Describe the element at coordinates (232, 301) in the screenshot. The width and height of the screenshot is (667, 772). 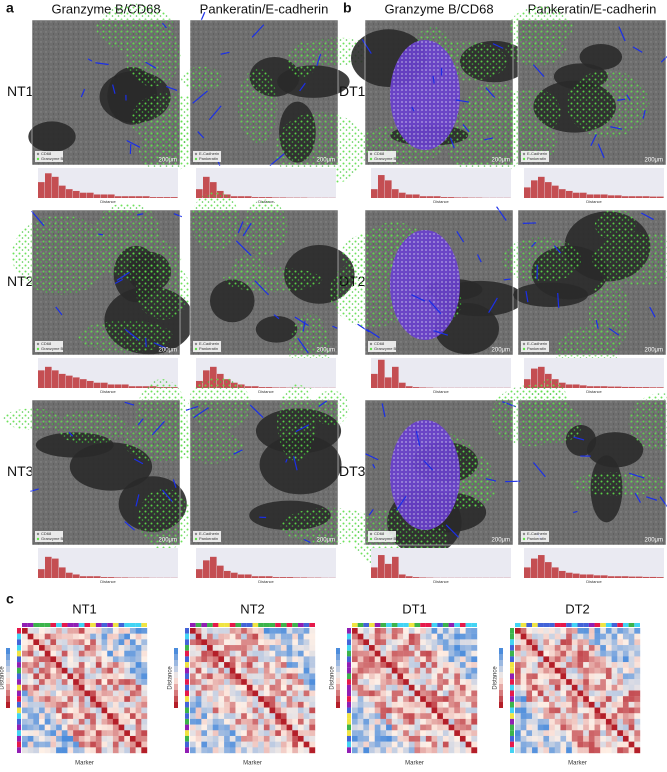
I see `dark-region` at that location.